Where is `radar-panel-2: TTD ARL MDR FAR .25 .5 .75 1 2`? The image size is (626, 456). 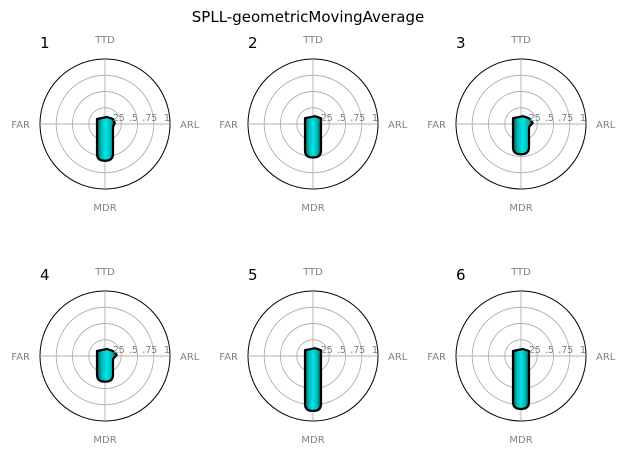 radar-panel-2: TTD ARL MDR FAR .25 .5 .75 1 2 is located at coordinates (313, 124).